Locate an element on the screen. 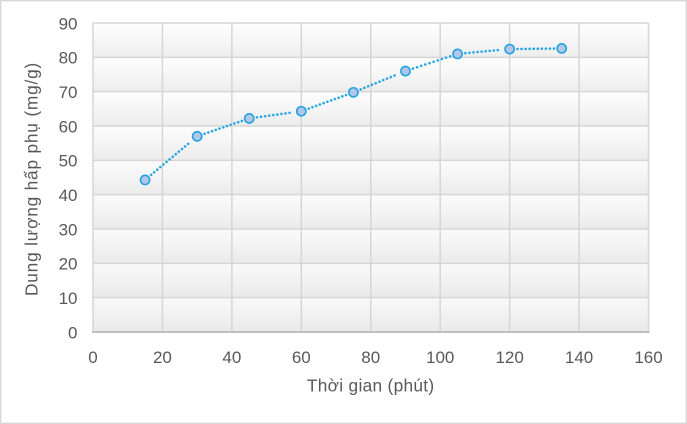 This screenshot has height=424, width=687. svg-text: 100 is located at coordinates (440, 357).